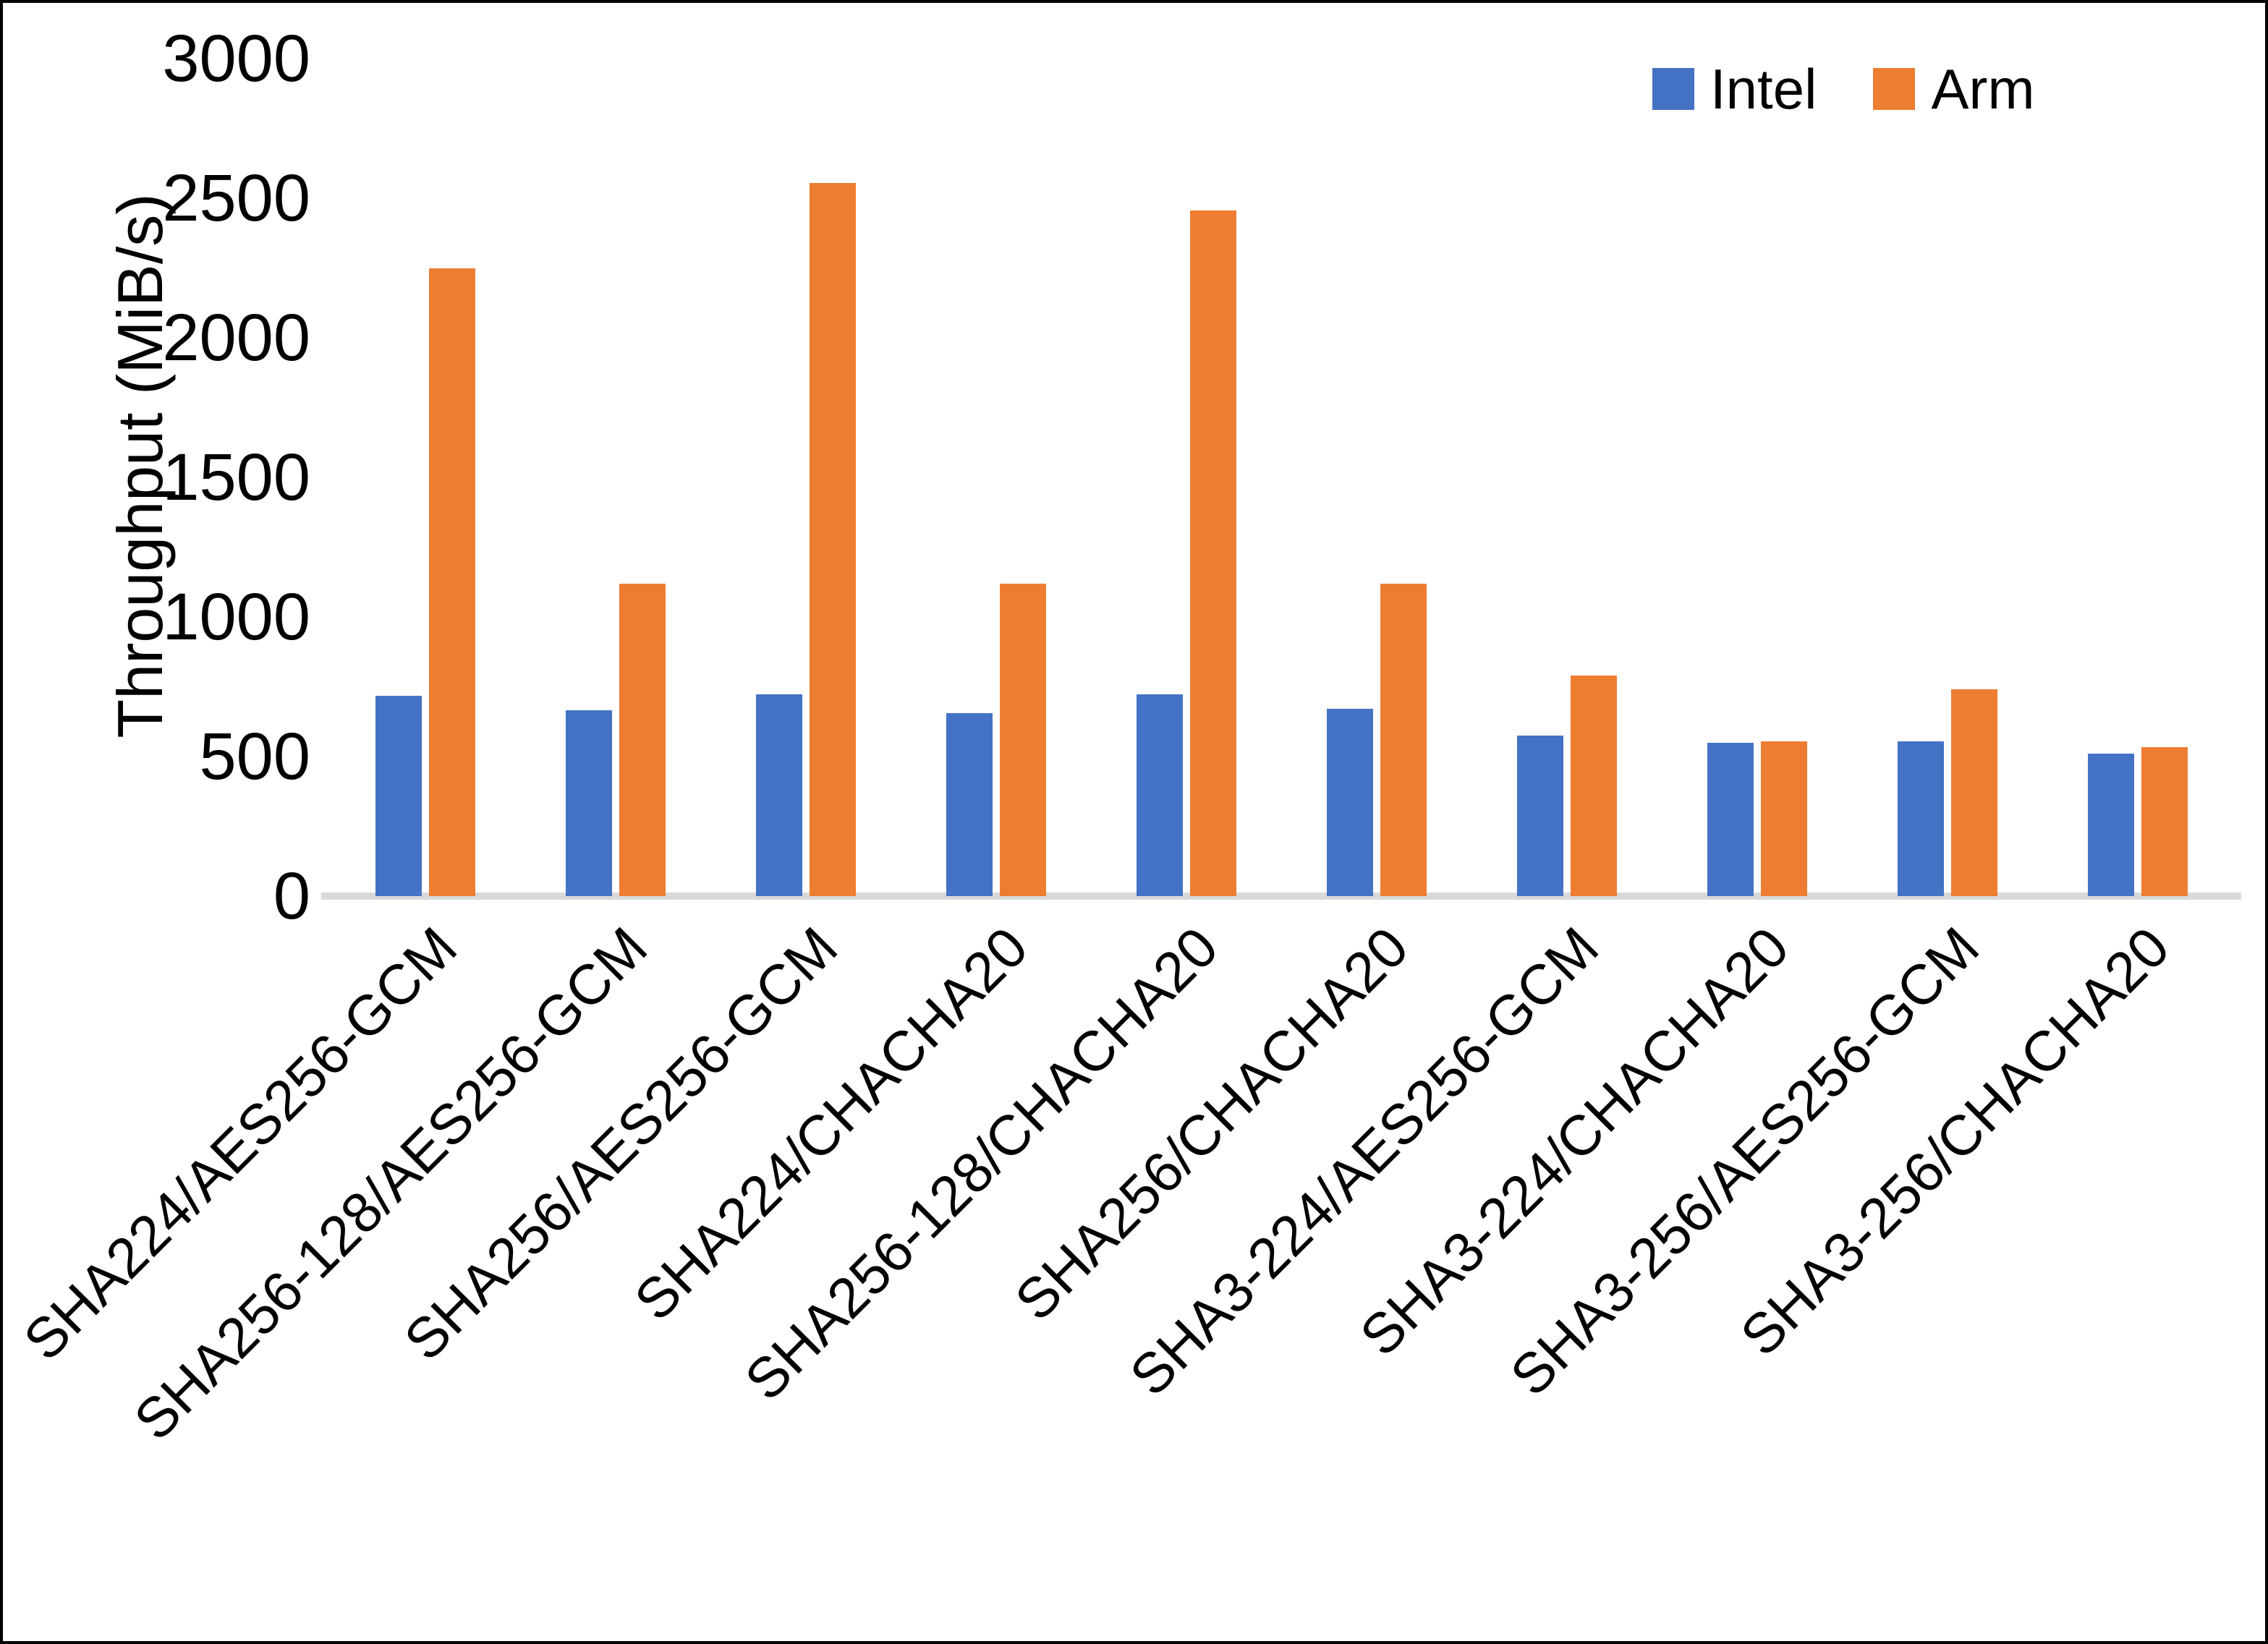 Image resolution: width=2268 pixels, height=1644 pixels. What do you see at coordinates (1763, 89) in the screenshot?
I see `legend-label-intel: Intel` at bounding box center [1763, 89].